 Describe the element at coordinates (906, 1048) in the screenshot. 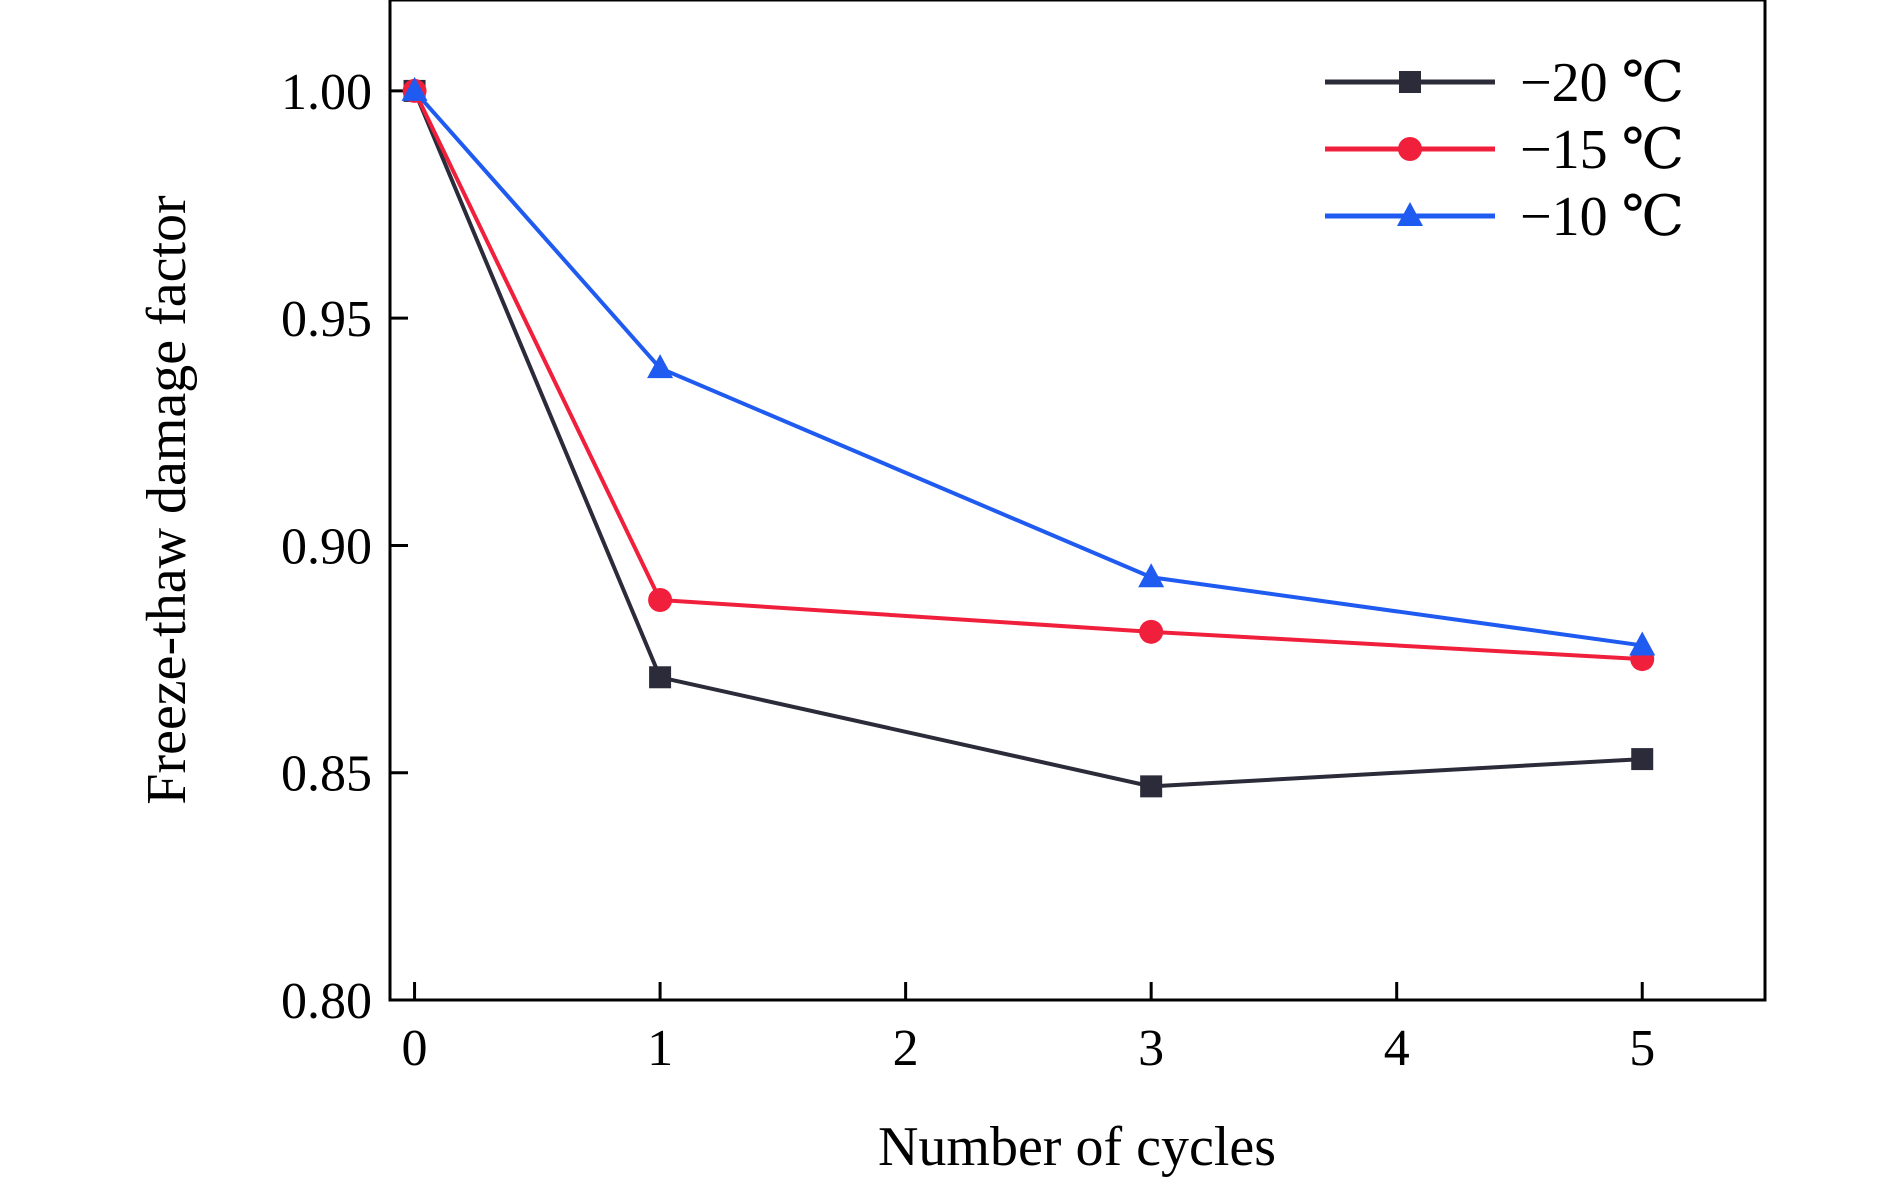

I see `x-tick-label: 2` at that location.